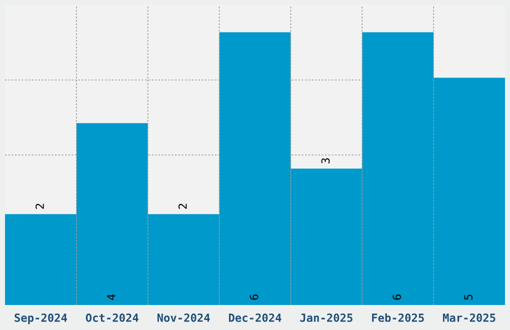  I want to click on x-tick-label: Nov-2024, so click(183, 318).